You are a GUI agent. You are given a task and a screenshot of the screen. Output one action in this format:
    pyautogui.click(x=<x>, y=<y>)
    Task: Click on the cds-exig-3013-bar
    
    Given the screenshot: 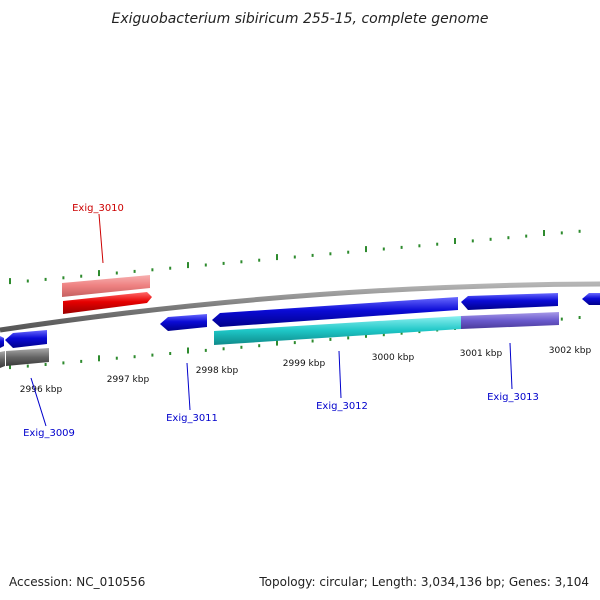 What is the action you would take?
    pyautogui.click(x=510, y=320)
    